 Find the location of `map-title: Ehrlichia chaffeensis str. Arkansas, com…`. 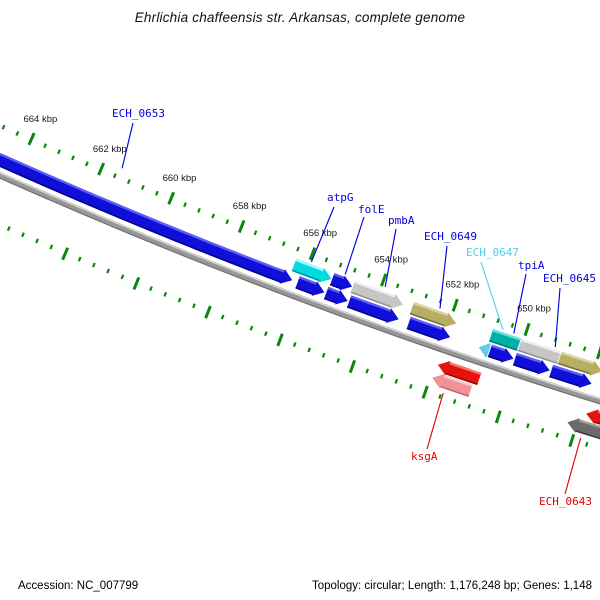

map-title: Ehrlichia chaffeensis str. Arkansas, com… is located at coordinates (300, 17).